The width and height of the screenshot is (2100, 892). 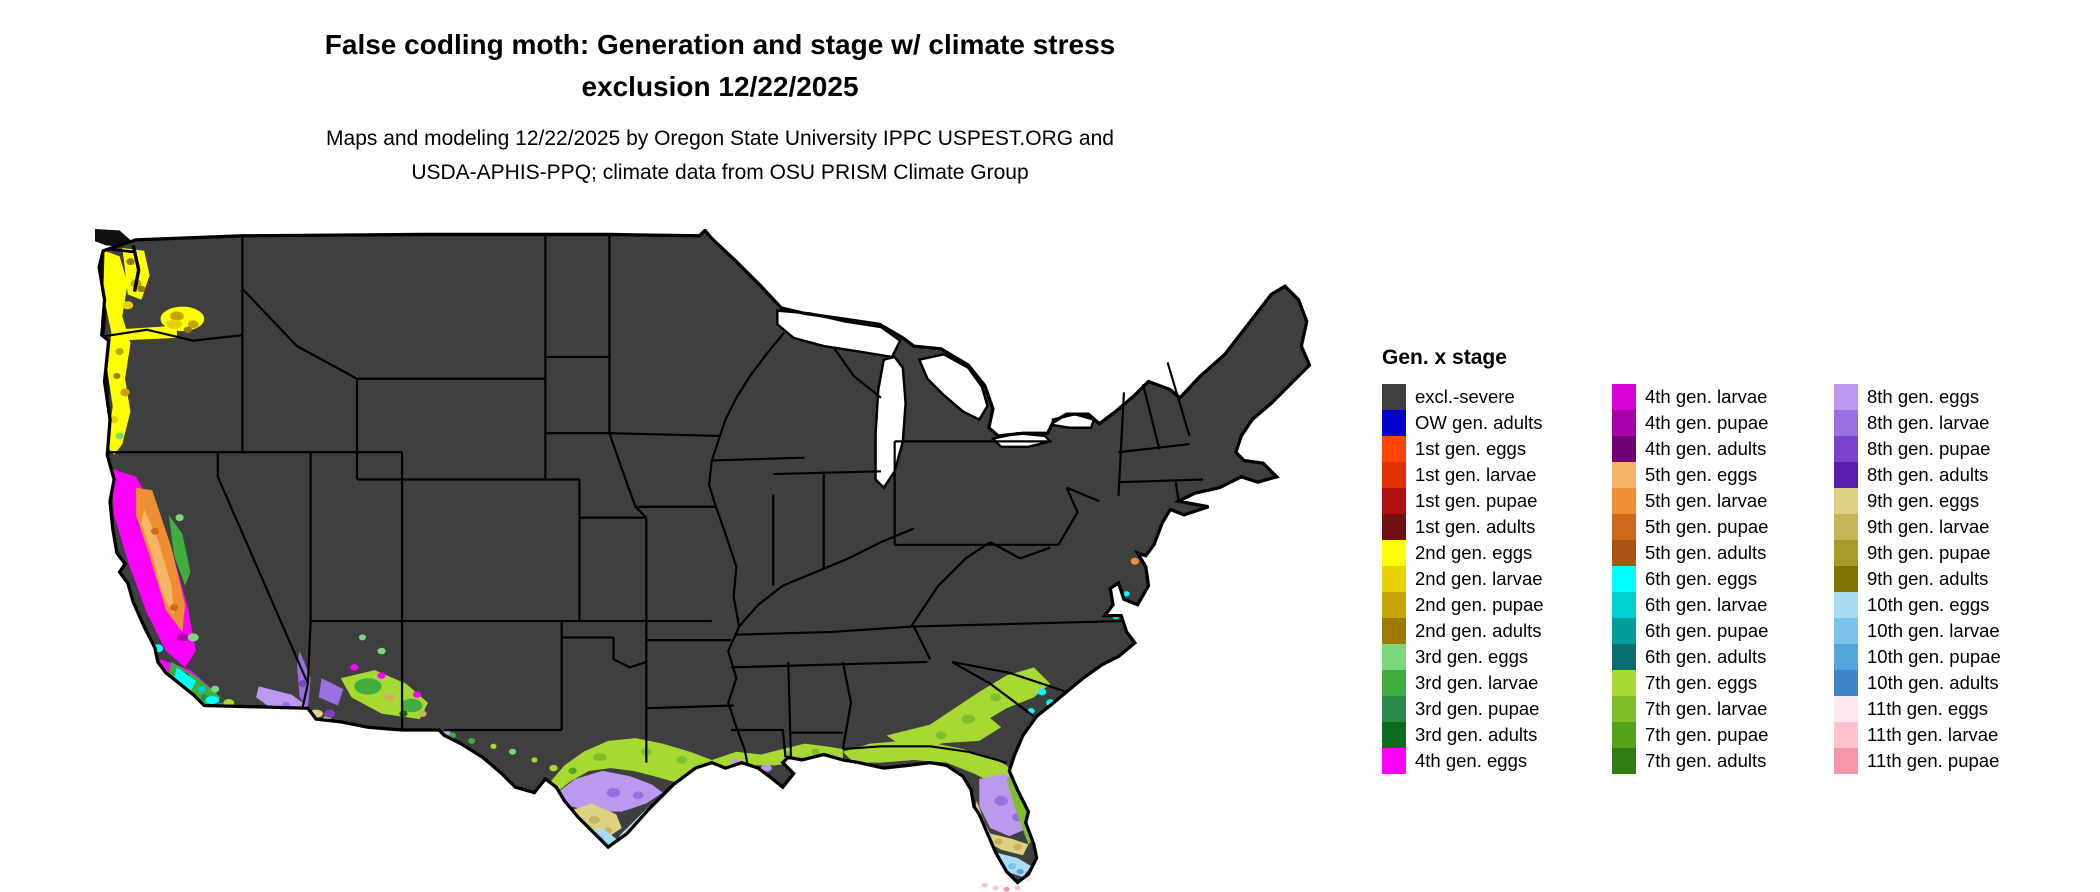 What do you see at coordinates (1707, 526) in the screenshot?
I see `legend-entry-label: 5th gen. pupae` at bounding box center [1707, 526].